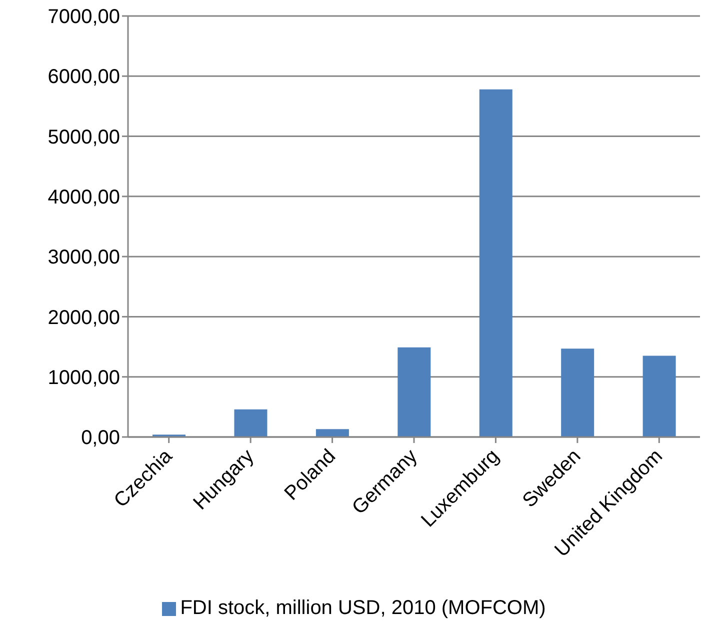  I want to click on y-tick-label: 2000,00, so click(84, 317).